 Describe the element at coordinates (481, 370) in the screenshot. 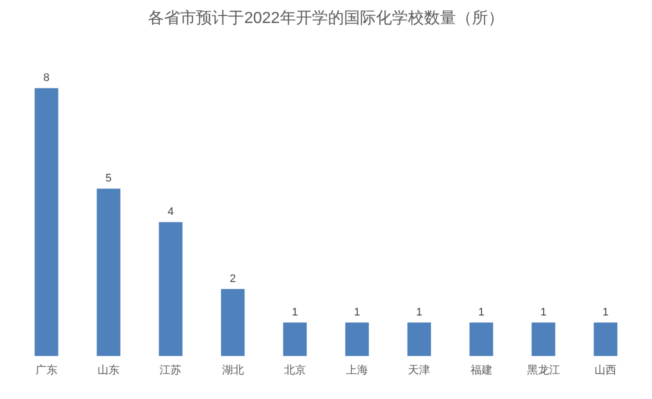

I see `x-tick-label: 福建` at that location.